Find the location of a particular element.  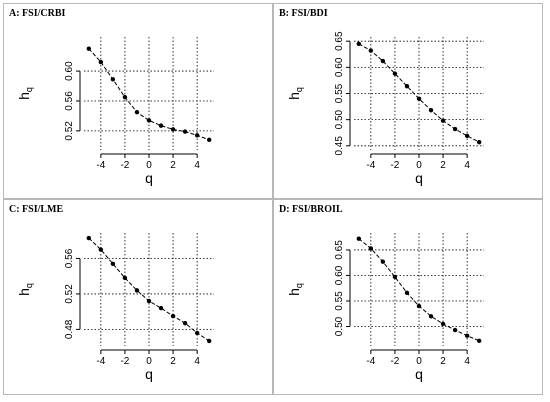

chart-a: -4 -2 0 2 4 0.52 0.56 0.60 q hq is located at coordinates (115, 111).